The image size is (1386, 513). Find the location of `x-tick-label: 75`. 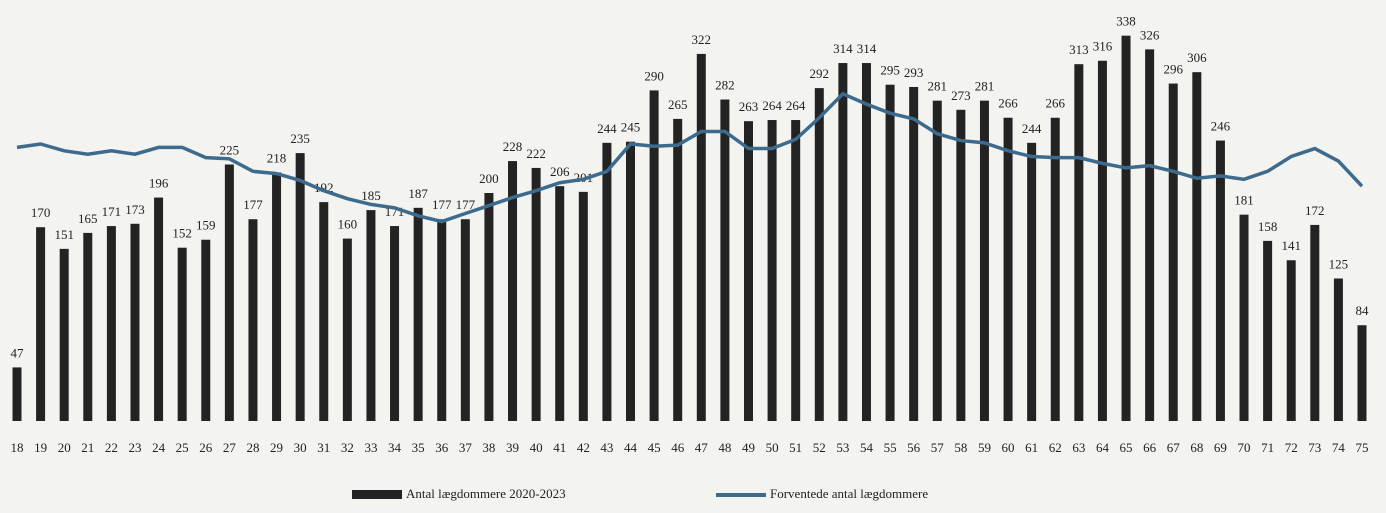

x-tick-label: 75 is located at coordinates (1362, 447).